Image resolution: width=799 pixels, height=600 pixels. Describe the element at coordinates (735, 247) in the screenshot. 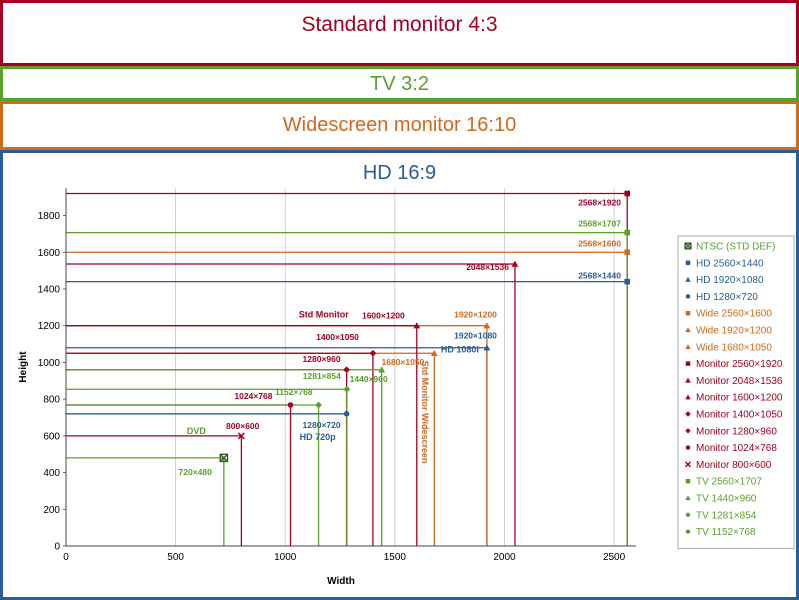

I see `legend-item-ntsc-std-def: NTSC (STD DEF)` at that location.